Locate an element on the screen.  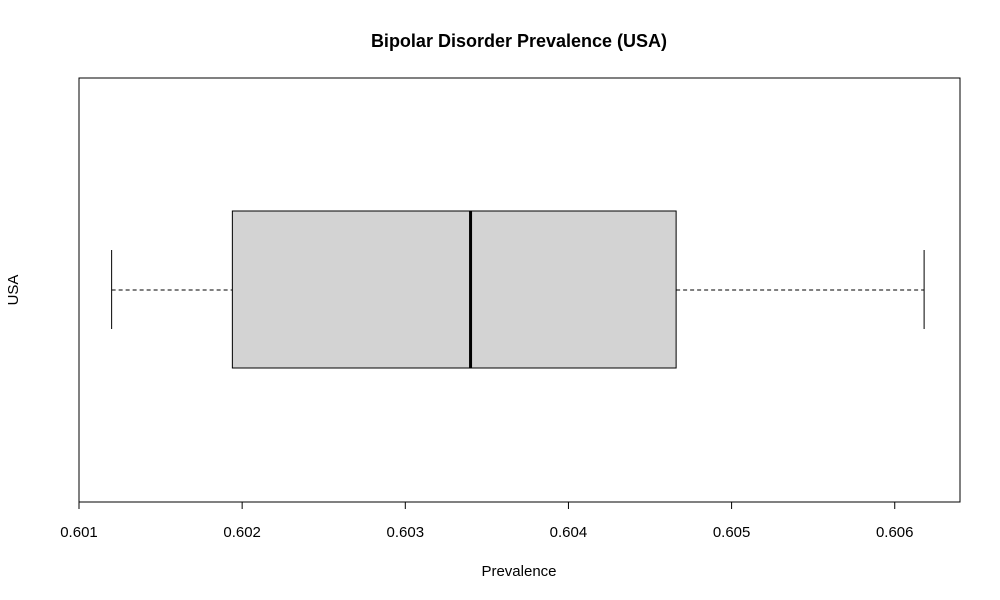
interquartile-box is located at coordinates (454, 289).